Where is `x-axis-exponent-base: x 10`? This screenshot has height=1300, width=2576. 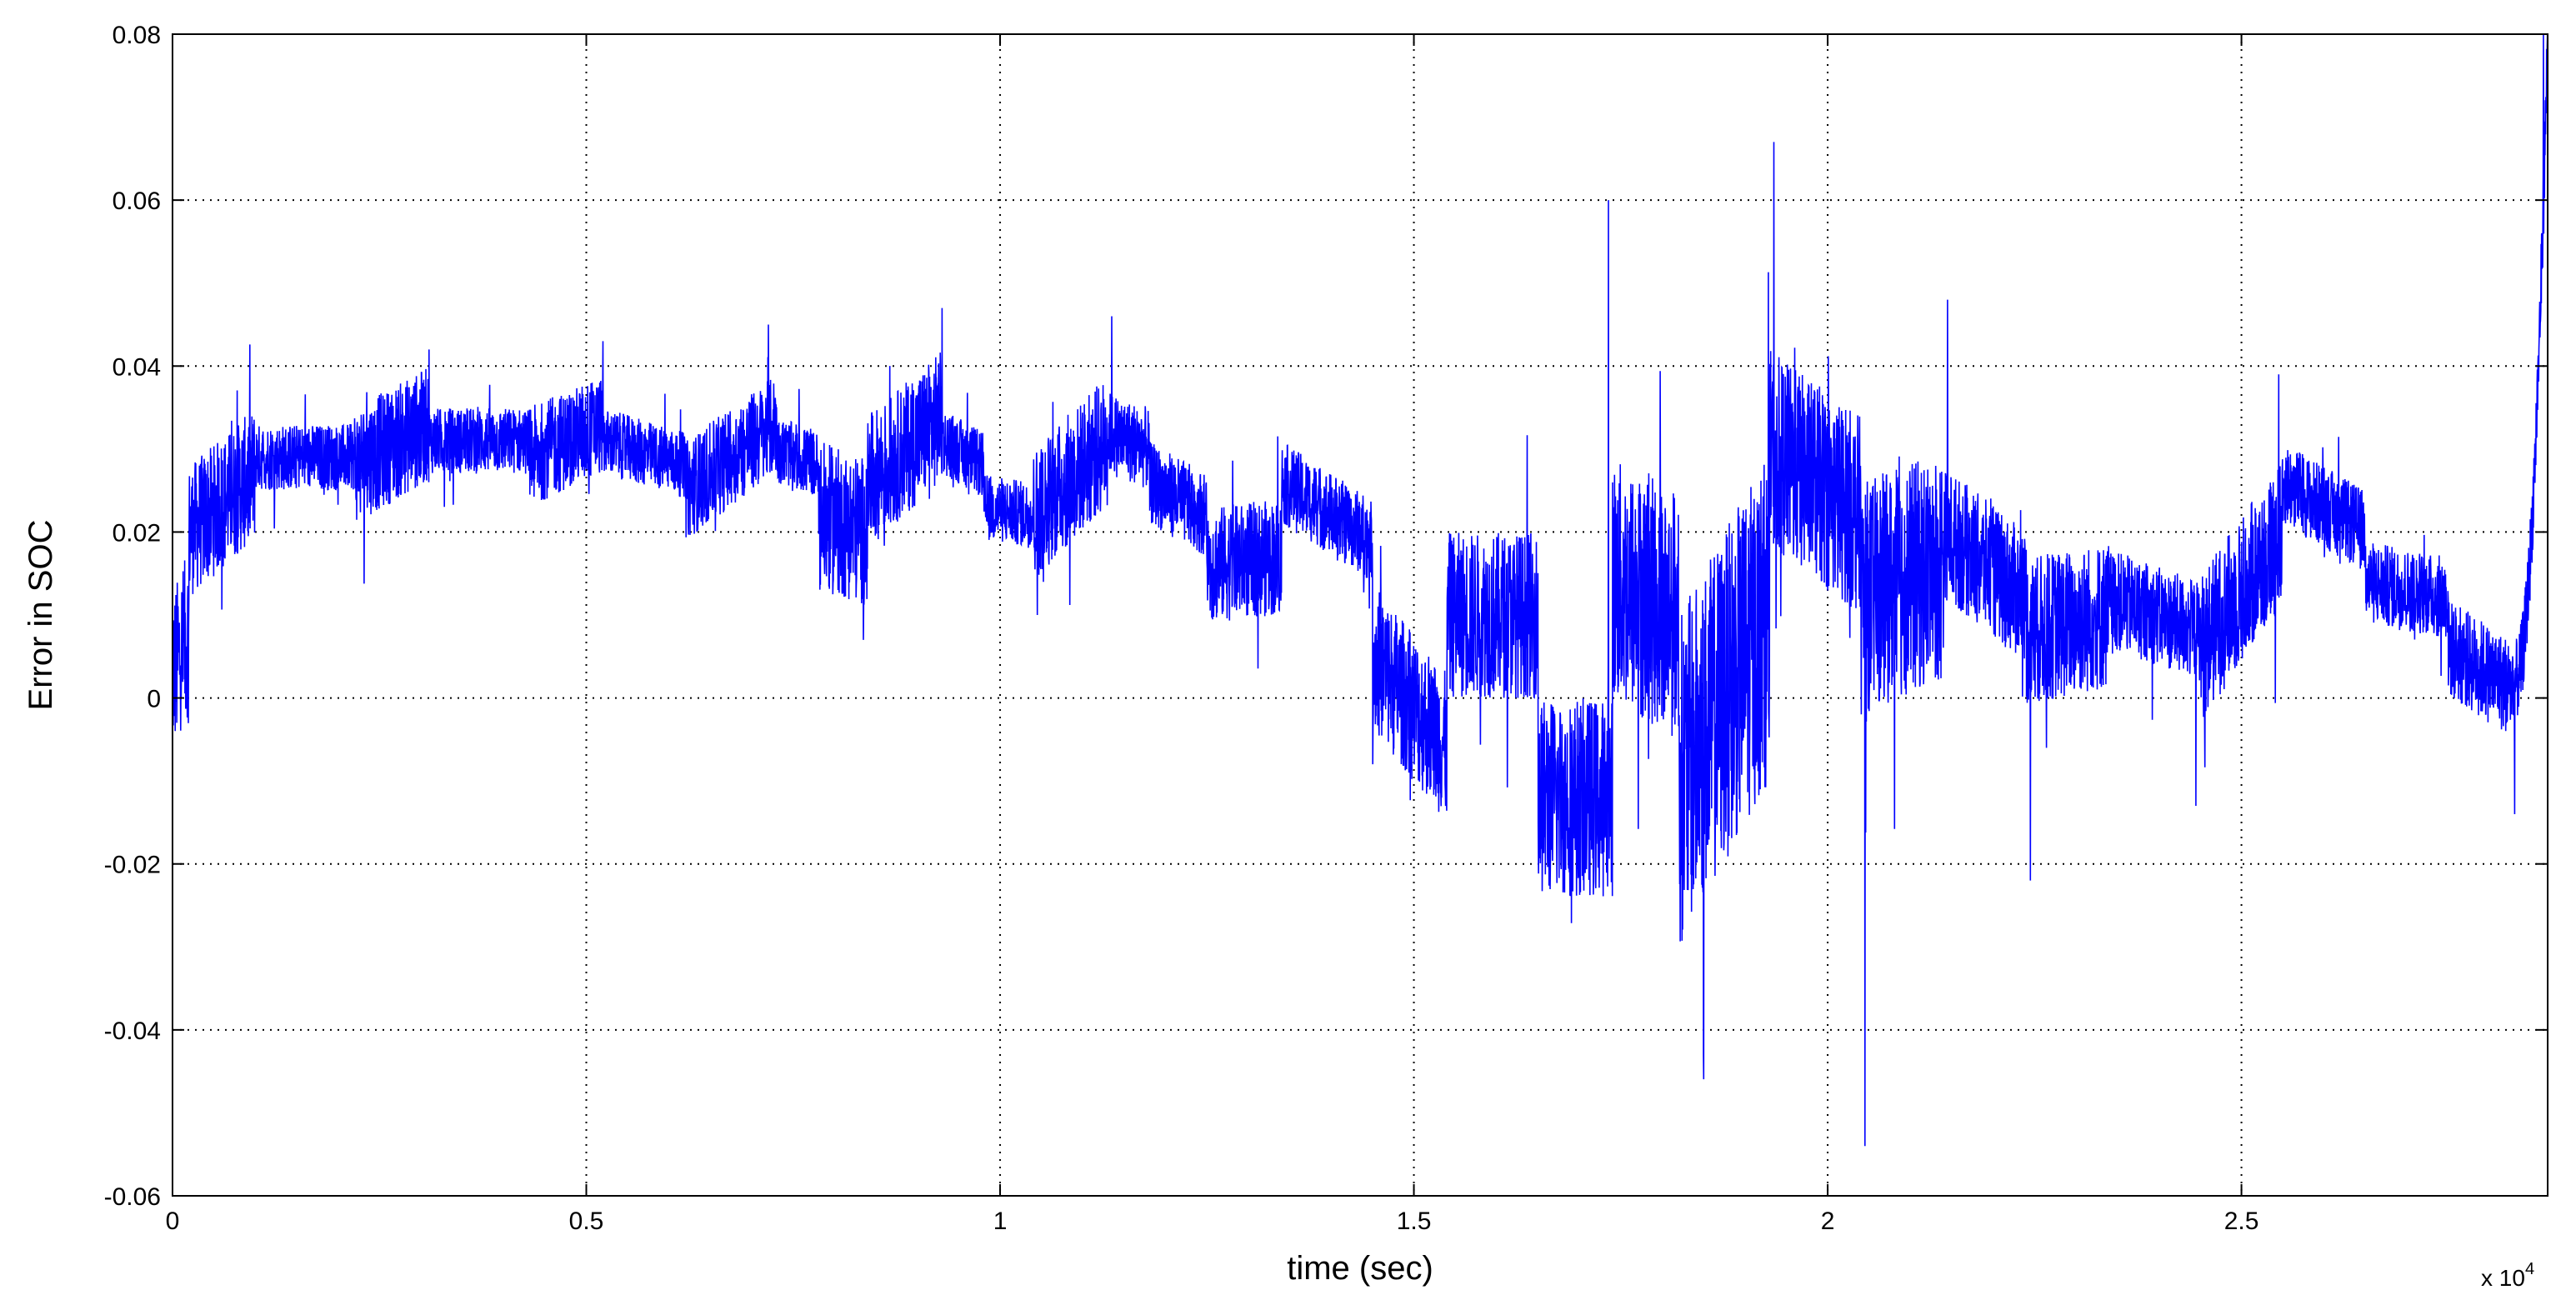 x-axis-exponent-base: x 10 is located at coordinates (2503, 1278).